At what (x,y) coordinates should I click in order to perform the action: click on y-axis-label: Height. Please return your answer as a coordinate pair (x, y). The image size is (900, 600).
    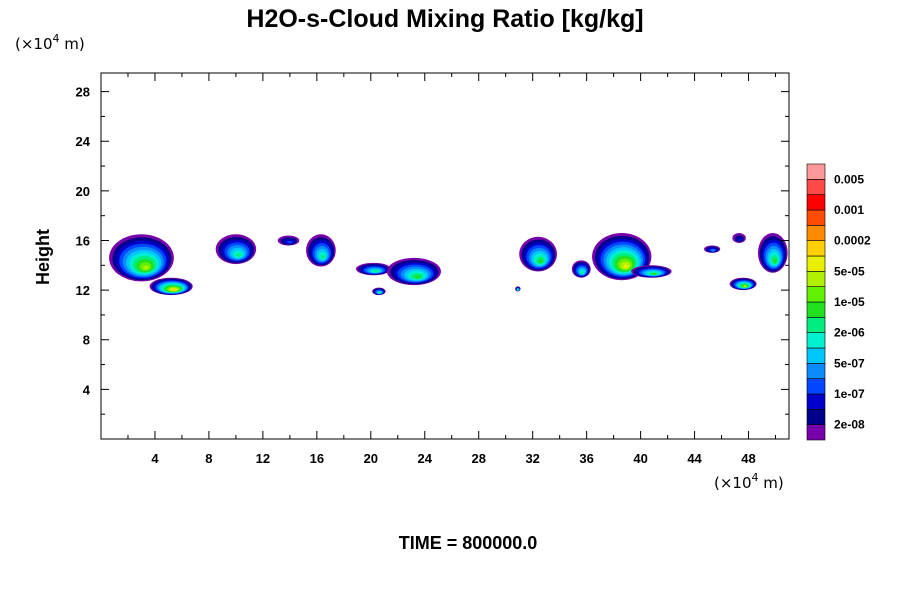
    Looking at the image, I should click on (43, 257).